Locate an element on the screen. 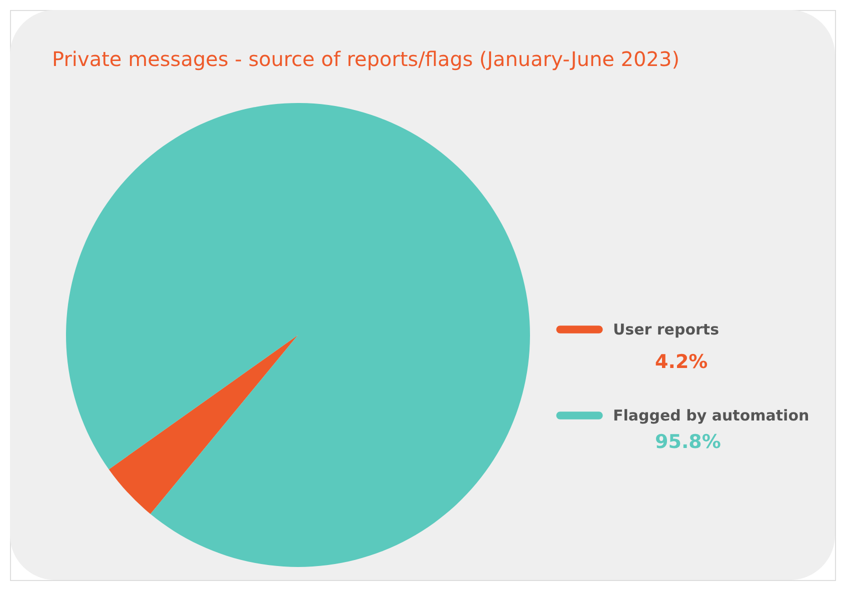  legend-label: User reports is located at coordinates (666, 329).